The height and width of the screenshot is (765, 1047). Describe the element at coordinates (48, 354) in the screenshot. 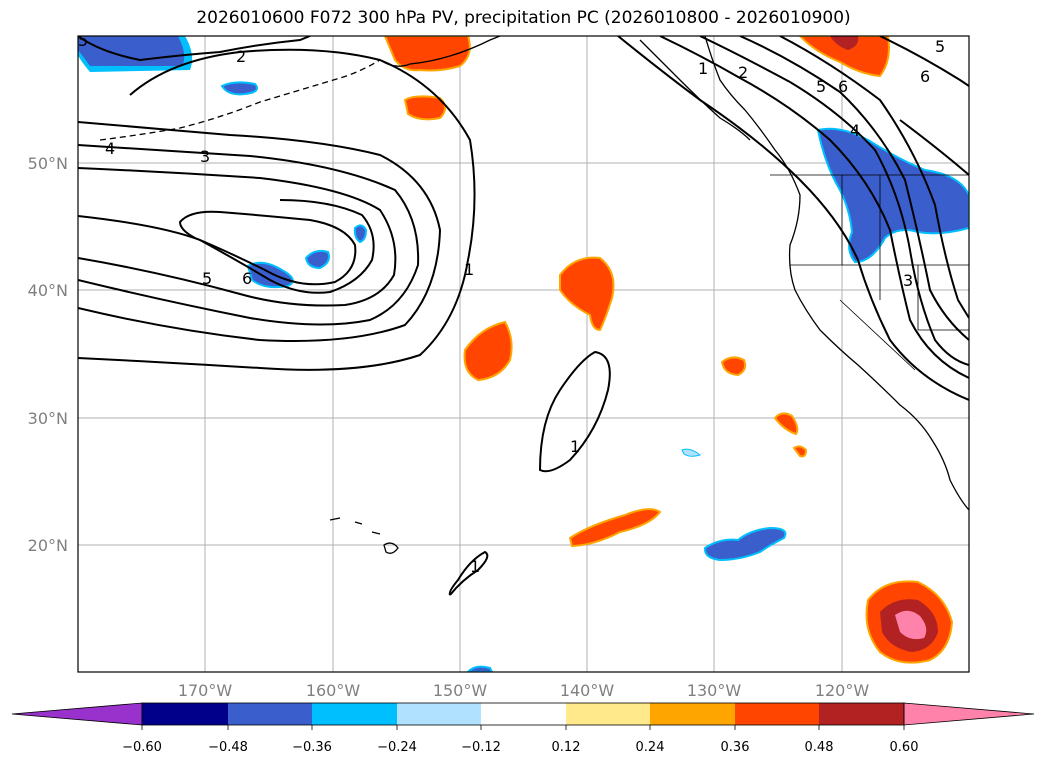

I see `lat-axis: 50°N 40°N 30°N 20°N` at that location.